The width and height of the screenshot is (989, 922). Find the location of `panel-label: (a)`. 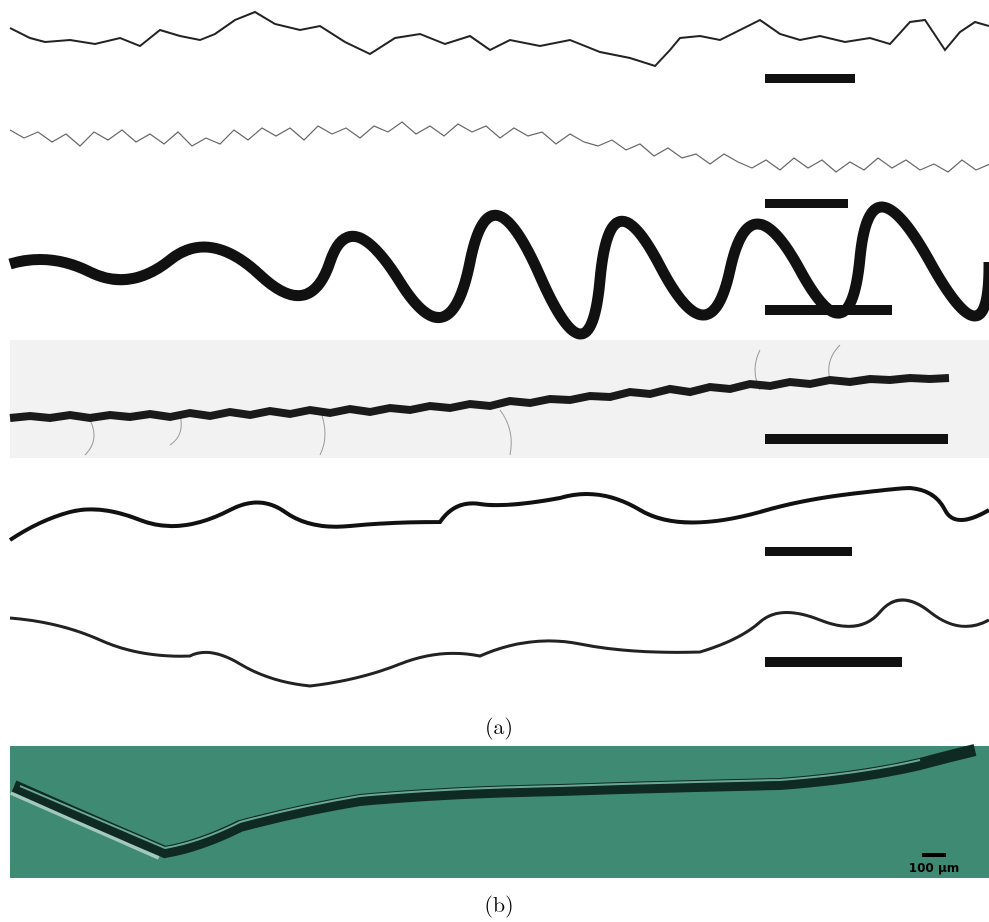

panel-label: (a) is located at coordinates (499, 725).